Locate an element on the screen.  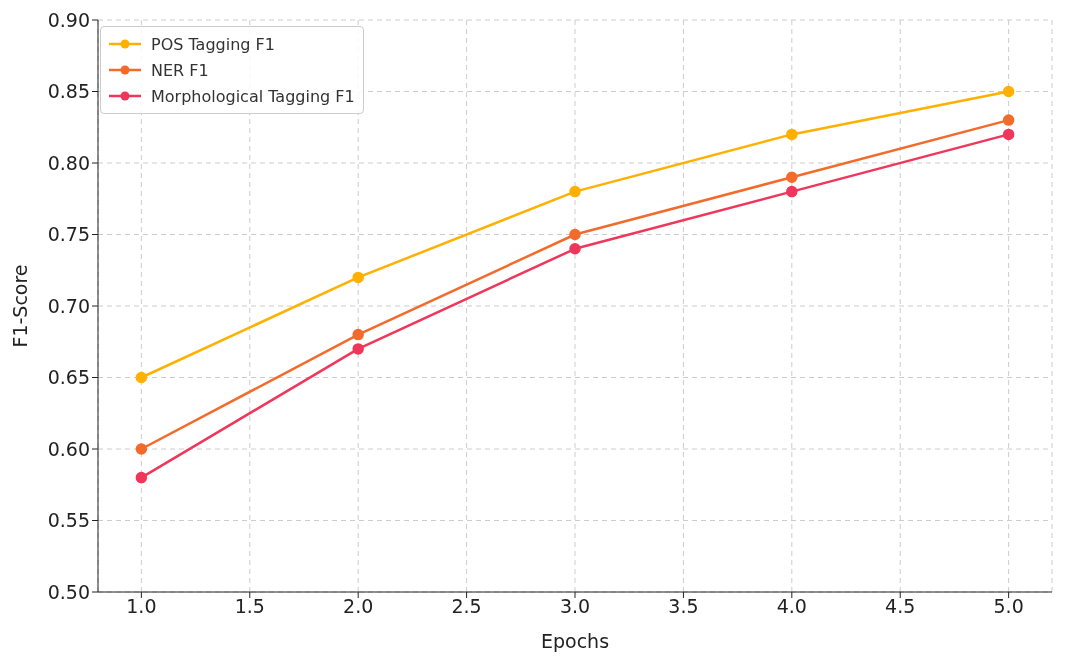
x-tick-label: 2.0 is located at coordinates (358, 606).